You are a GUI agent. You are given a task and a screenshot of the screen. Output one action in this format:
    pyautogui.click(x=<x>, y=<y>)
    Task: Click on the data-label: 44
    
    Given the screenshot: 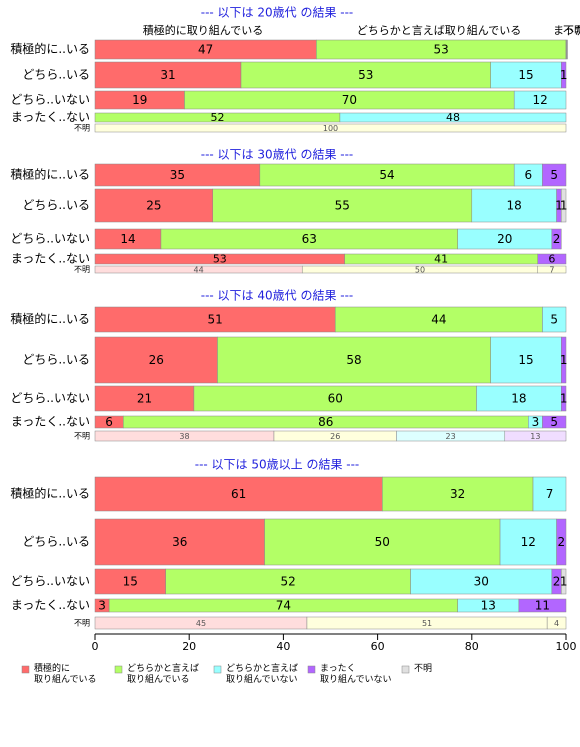 What is the action you would take?
    pyautogui.click(x=199, y=270)
    